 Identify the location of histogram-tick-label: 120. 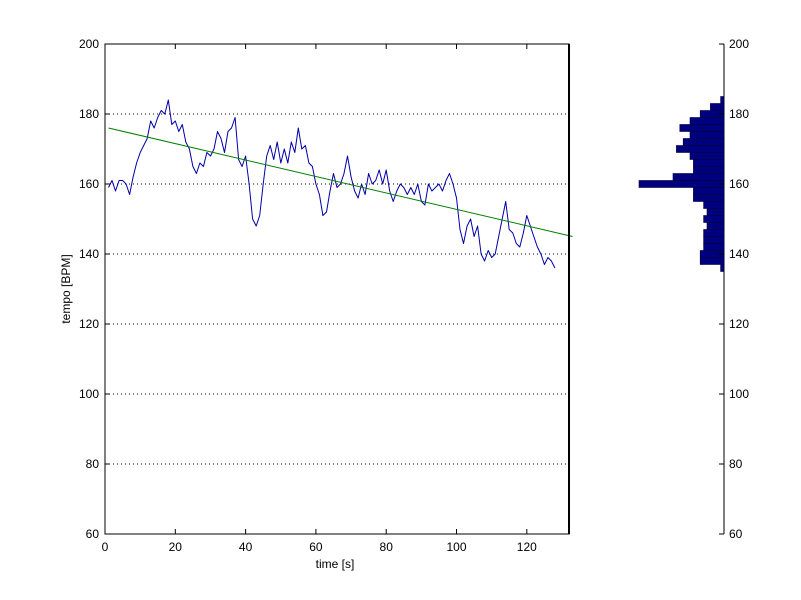
(739, 324).